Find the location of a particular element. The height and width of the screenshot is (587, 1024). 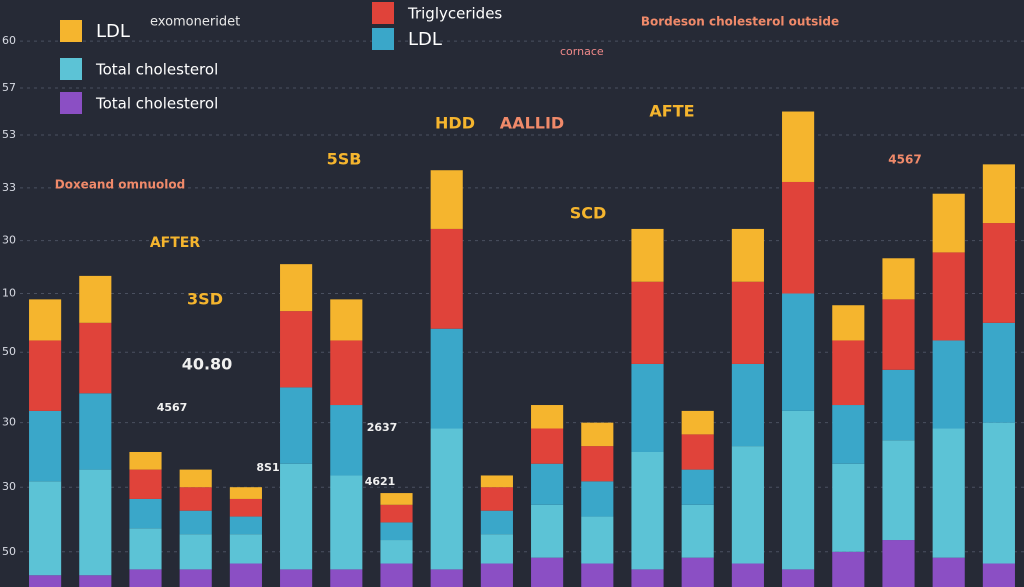

annotation: AALLID is located at coordinates (532, 123).